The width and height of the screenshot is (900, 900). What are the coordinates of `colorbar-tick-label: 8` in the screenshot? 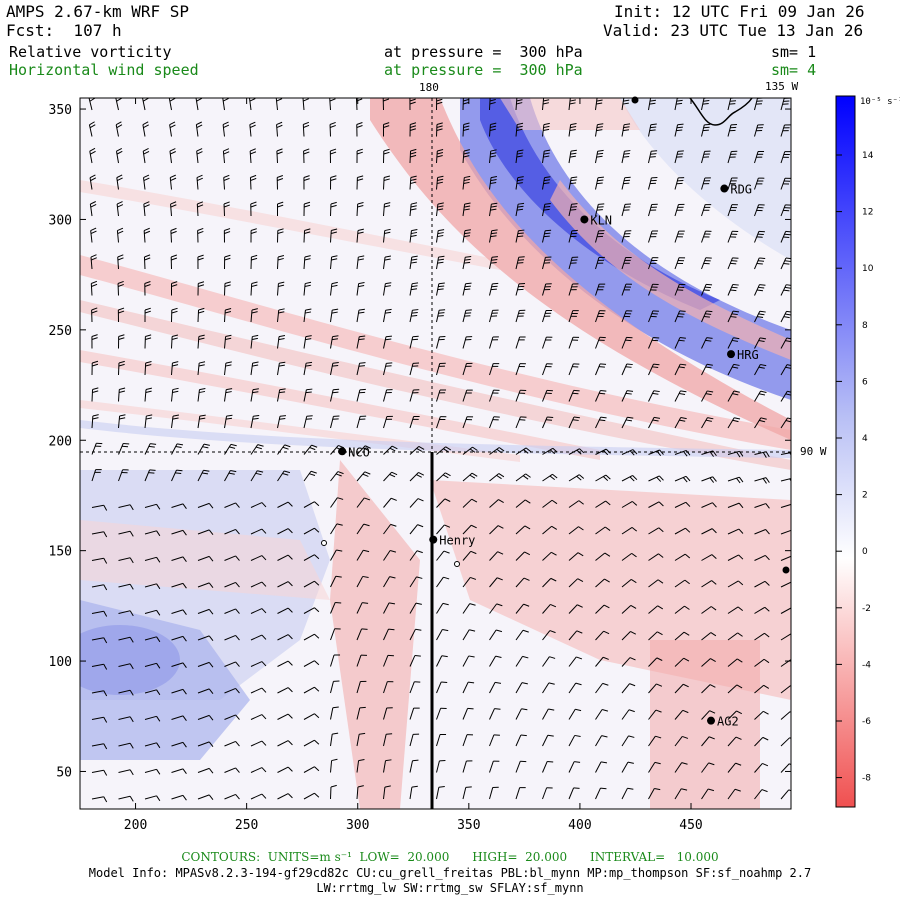 It's located at (865, 326).